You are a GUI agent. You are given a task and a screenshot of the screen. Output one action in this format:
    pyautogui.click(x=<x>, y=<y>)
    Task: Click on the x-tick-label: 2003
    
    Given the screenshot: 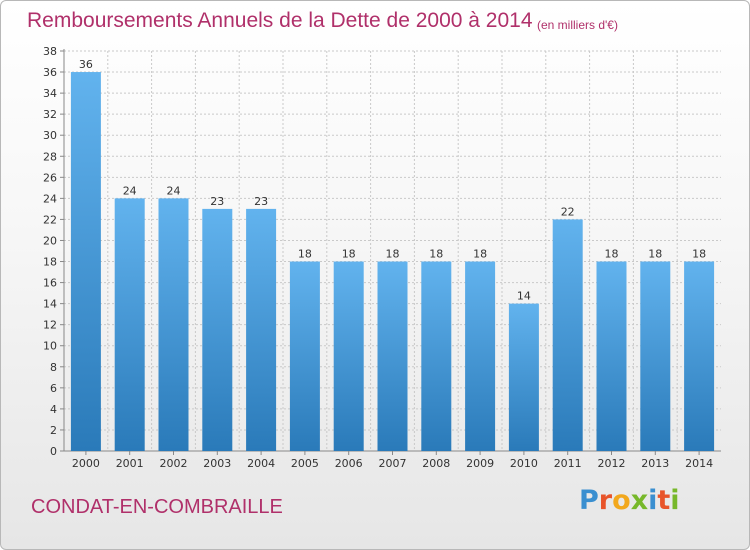 What is the action you would take?
    pyautogui.click(x=217, y=463)
    